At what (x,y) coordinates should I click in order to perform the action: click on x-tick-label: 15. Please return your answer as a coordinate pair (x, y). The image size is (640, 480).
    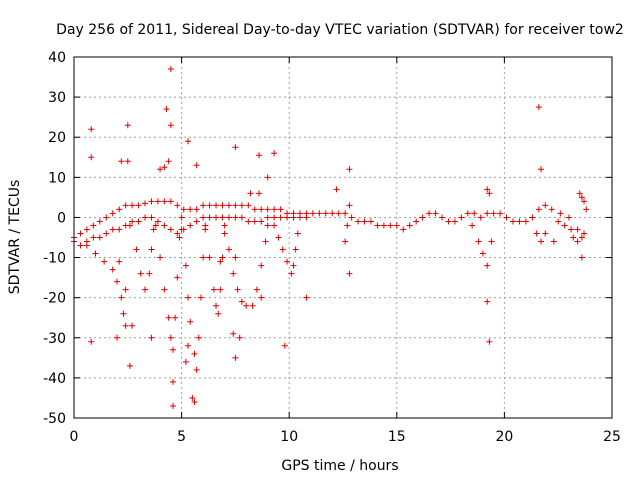
    Looking at the image, I should click on (397, 437).